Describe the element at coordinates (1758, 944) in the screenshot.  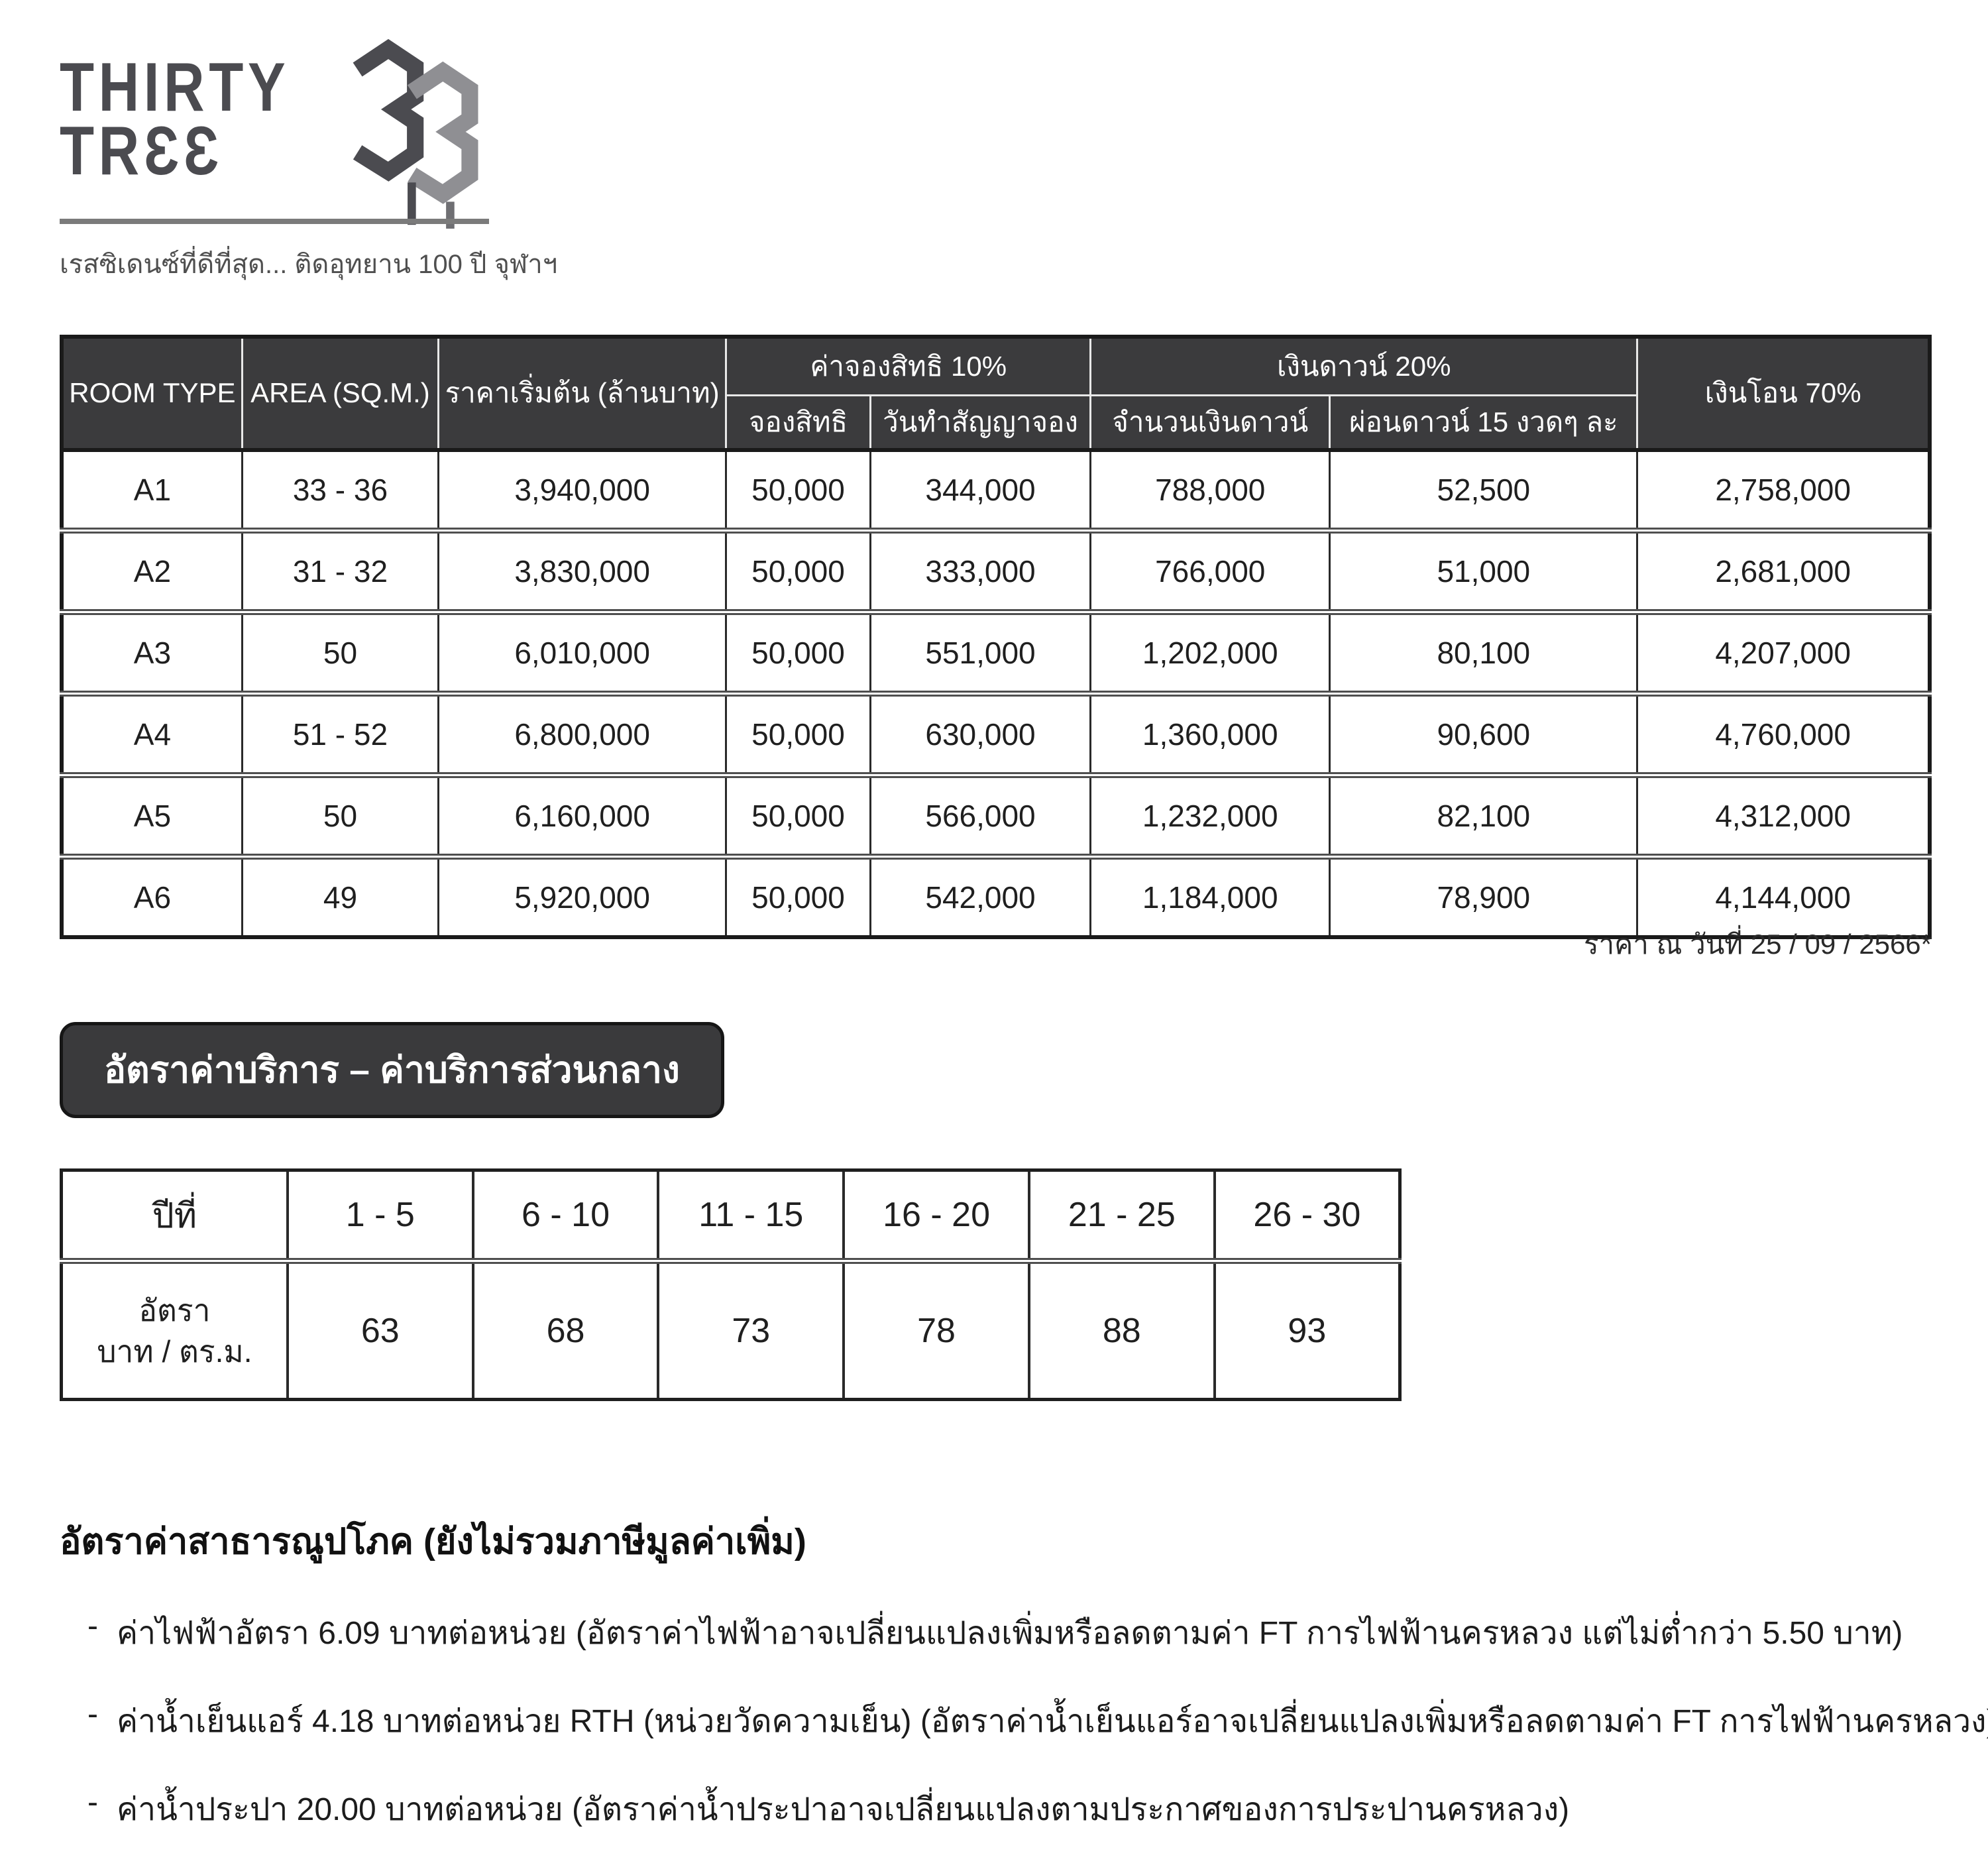
I see `price-date-footnote: ราคา ณ วันที่ 25 / 09 / 2566*` at that location.